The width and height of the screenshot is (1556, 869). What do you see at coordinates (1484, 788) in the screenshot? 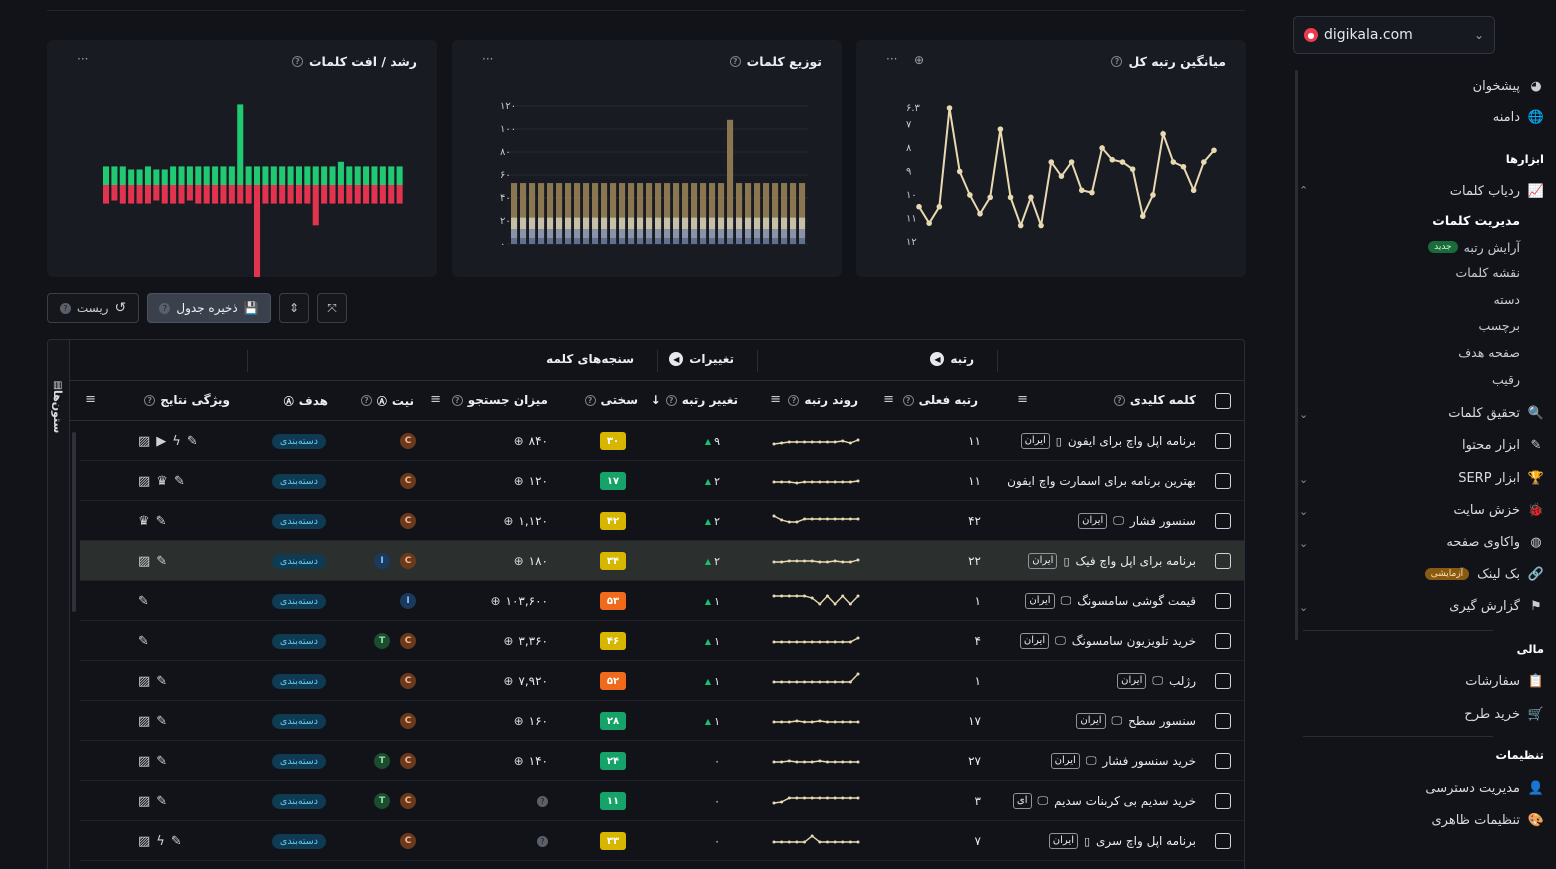
I see `sidebar-item-access: 👤 مدیریت دسترسی` at bounding box center [1484, 788].